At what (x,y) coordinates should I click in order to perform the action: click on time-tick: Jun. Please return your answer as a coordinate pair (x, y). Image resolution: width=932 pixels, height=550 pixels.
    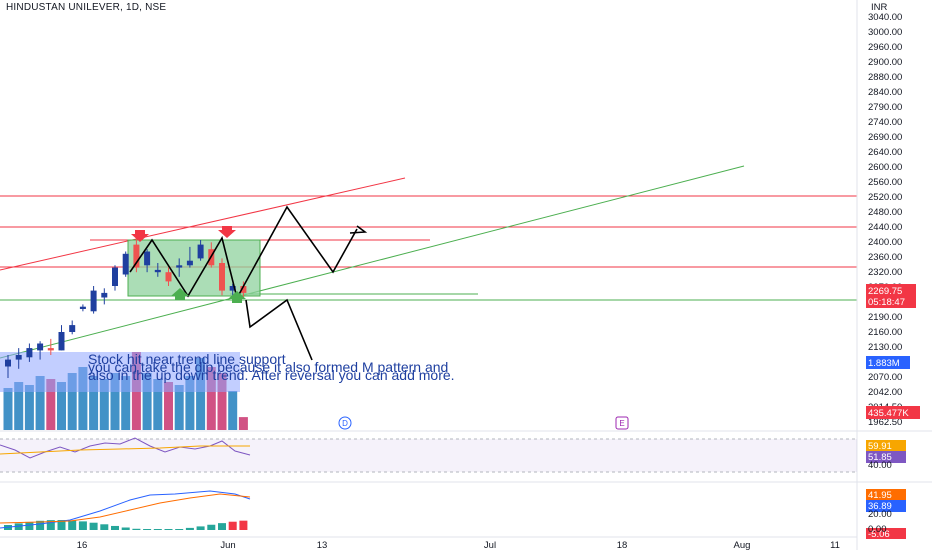
    Looking at the image, I should click on (227, 545).